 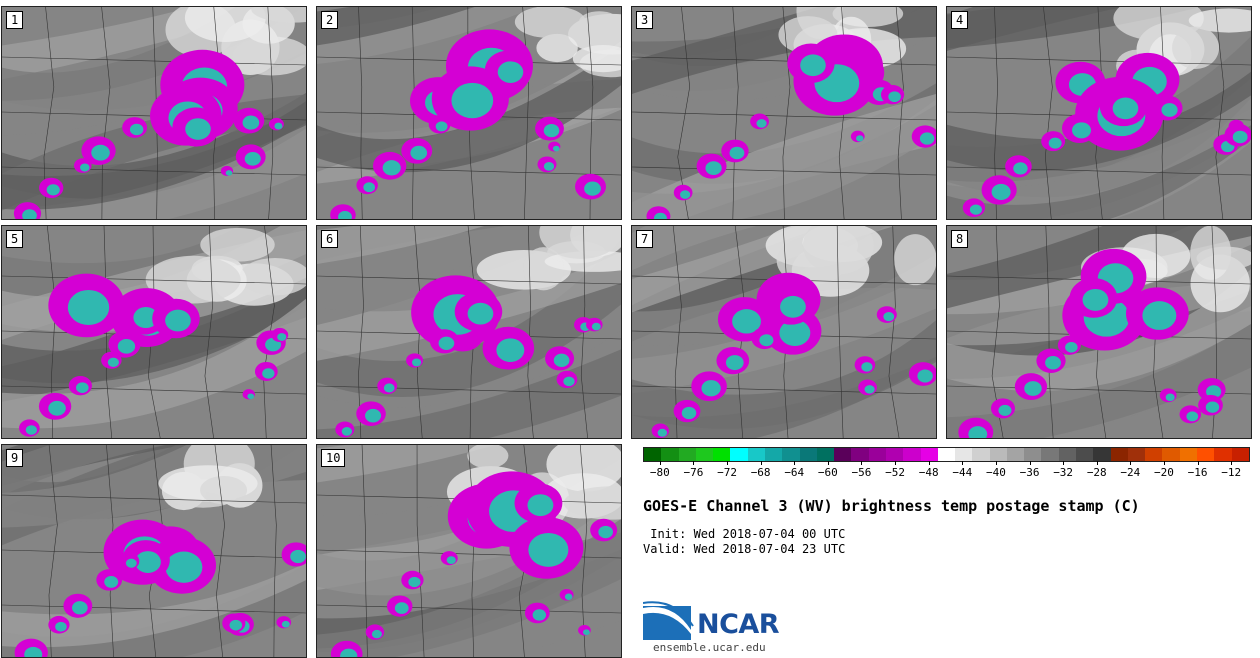 I want to click on ncar-logo-icon, so click(x=668, y=620).